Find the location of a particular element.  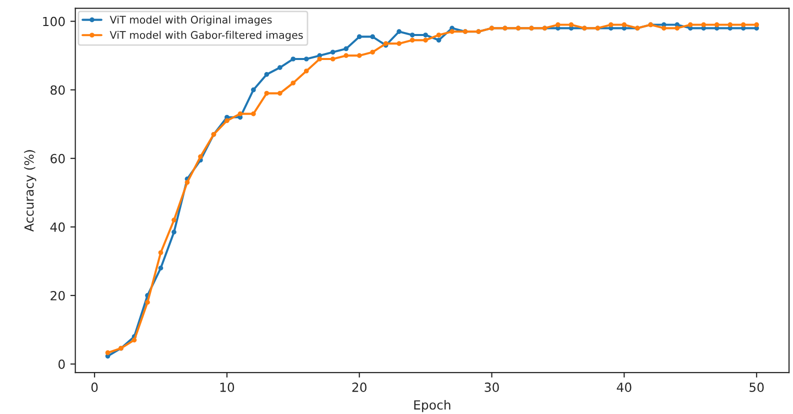

y-tick-label: 60 is located at coordinates (57, 159).